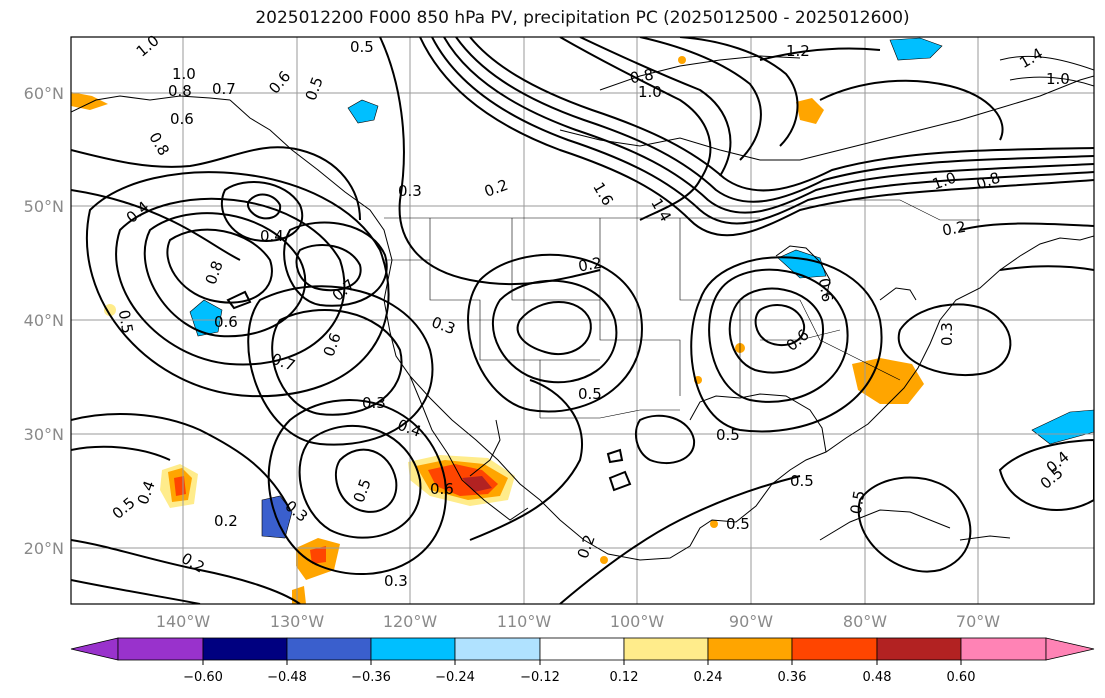 The height and width of the screenshot is (698, 1105). Describe the element at coordinates (371, 677) in the screenshot. I see `colorbar-tick-label: −0.36` at that location.